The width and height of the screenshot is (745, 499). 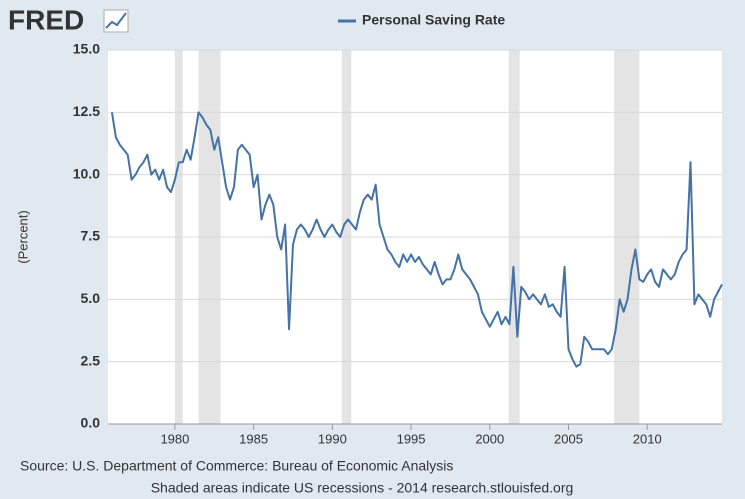 I want to click on y-tick-label: 12.5, so click(x=86, y=111).